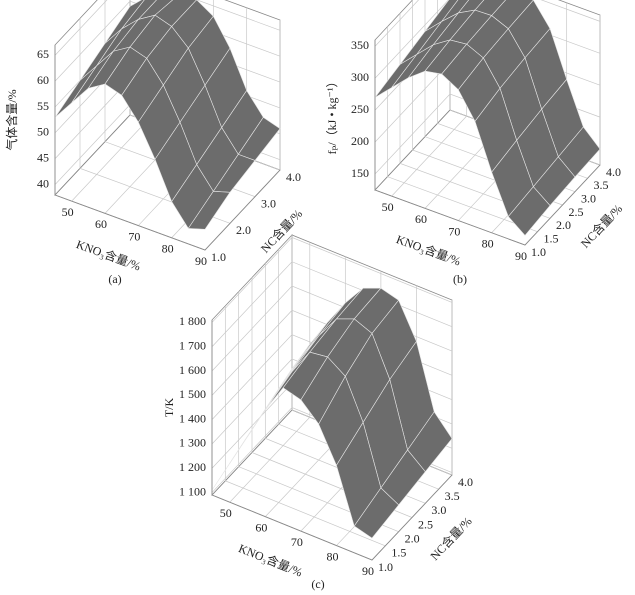  What do you see at coordinates (460, 279) in the screenshot?
I see `caption: (b)` at bounding box center [460, 279].